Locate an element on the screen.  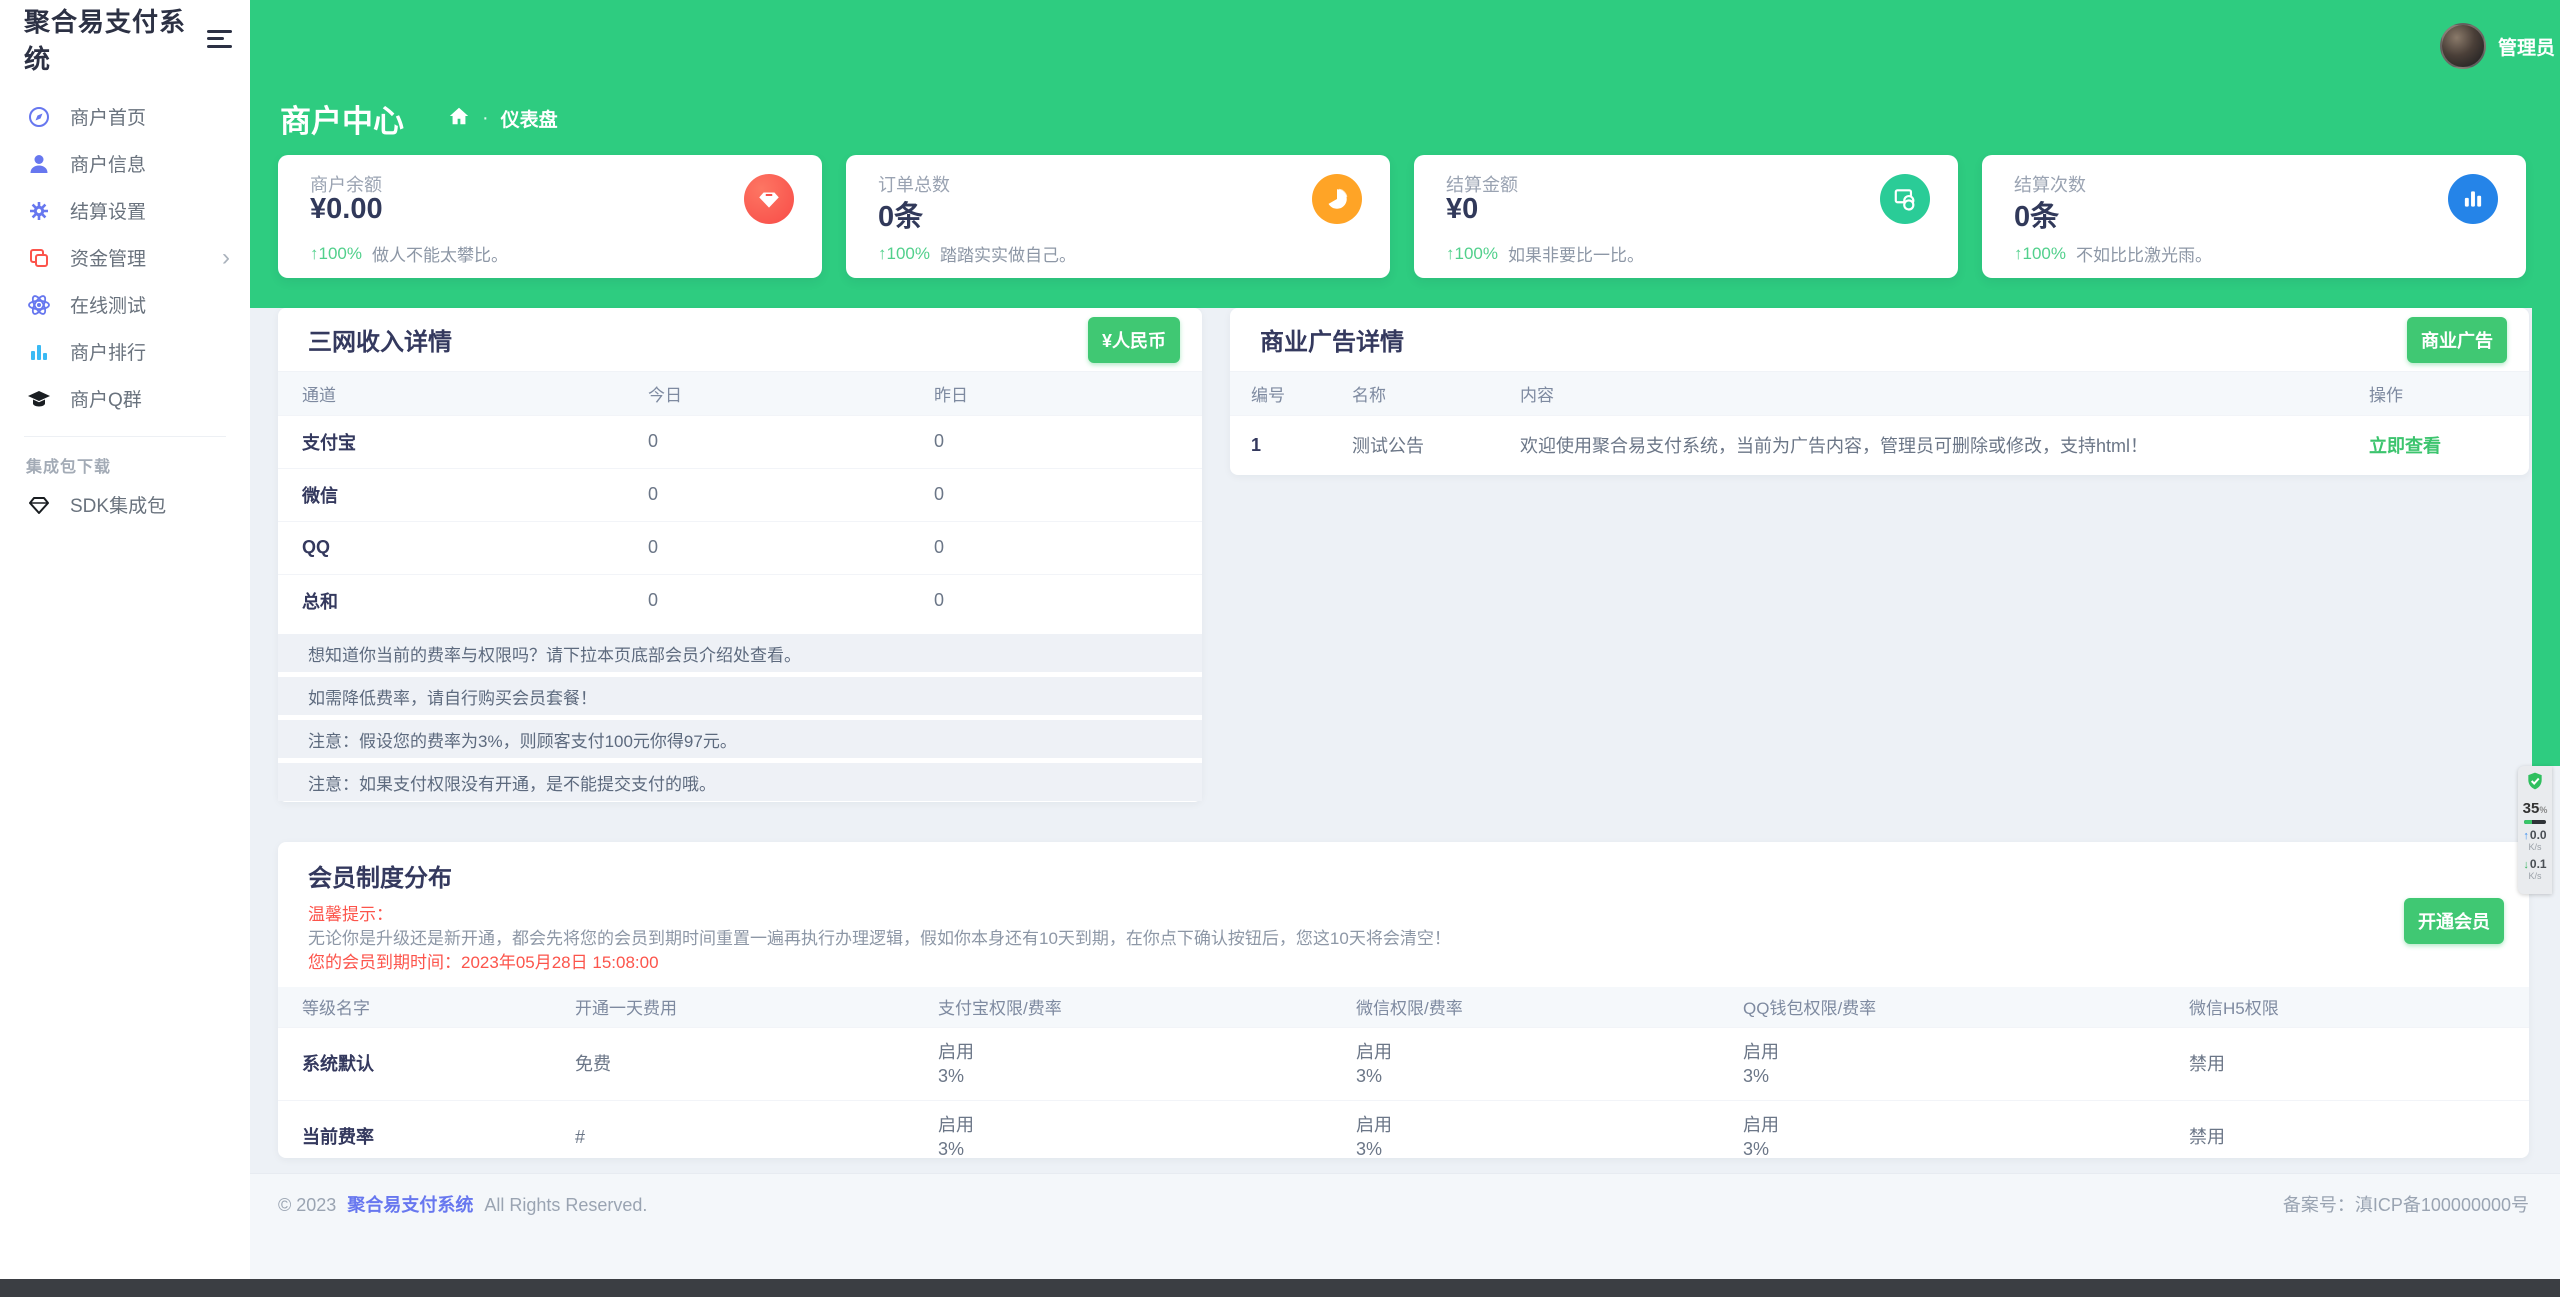
sidebar-item-merchant-home: 商户首页 is located at coordinates (125, 116).